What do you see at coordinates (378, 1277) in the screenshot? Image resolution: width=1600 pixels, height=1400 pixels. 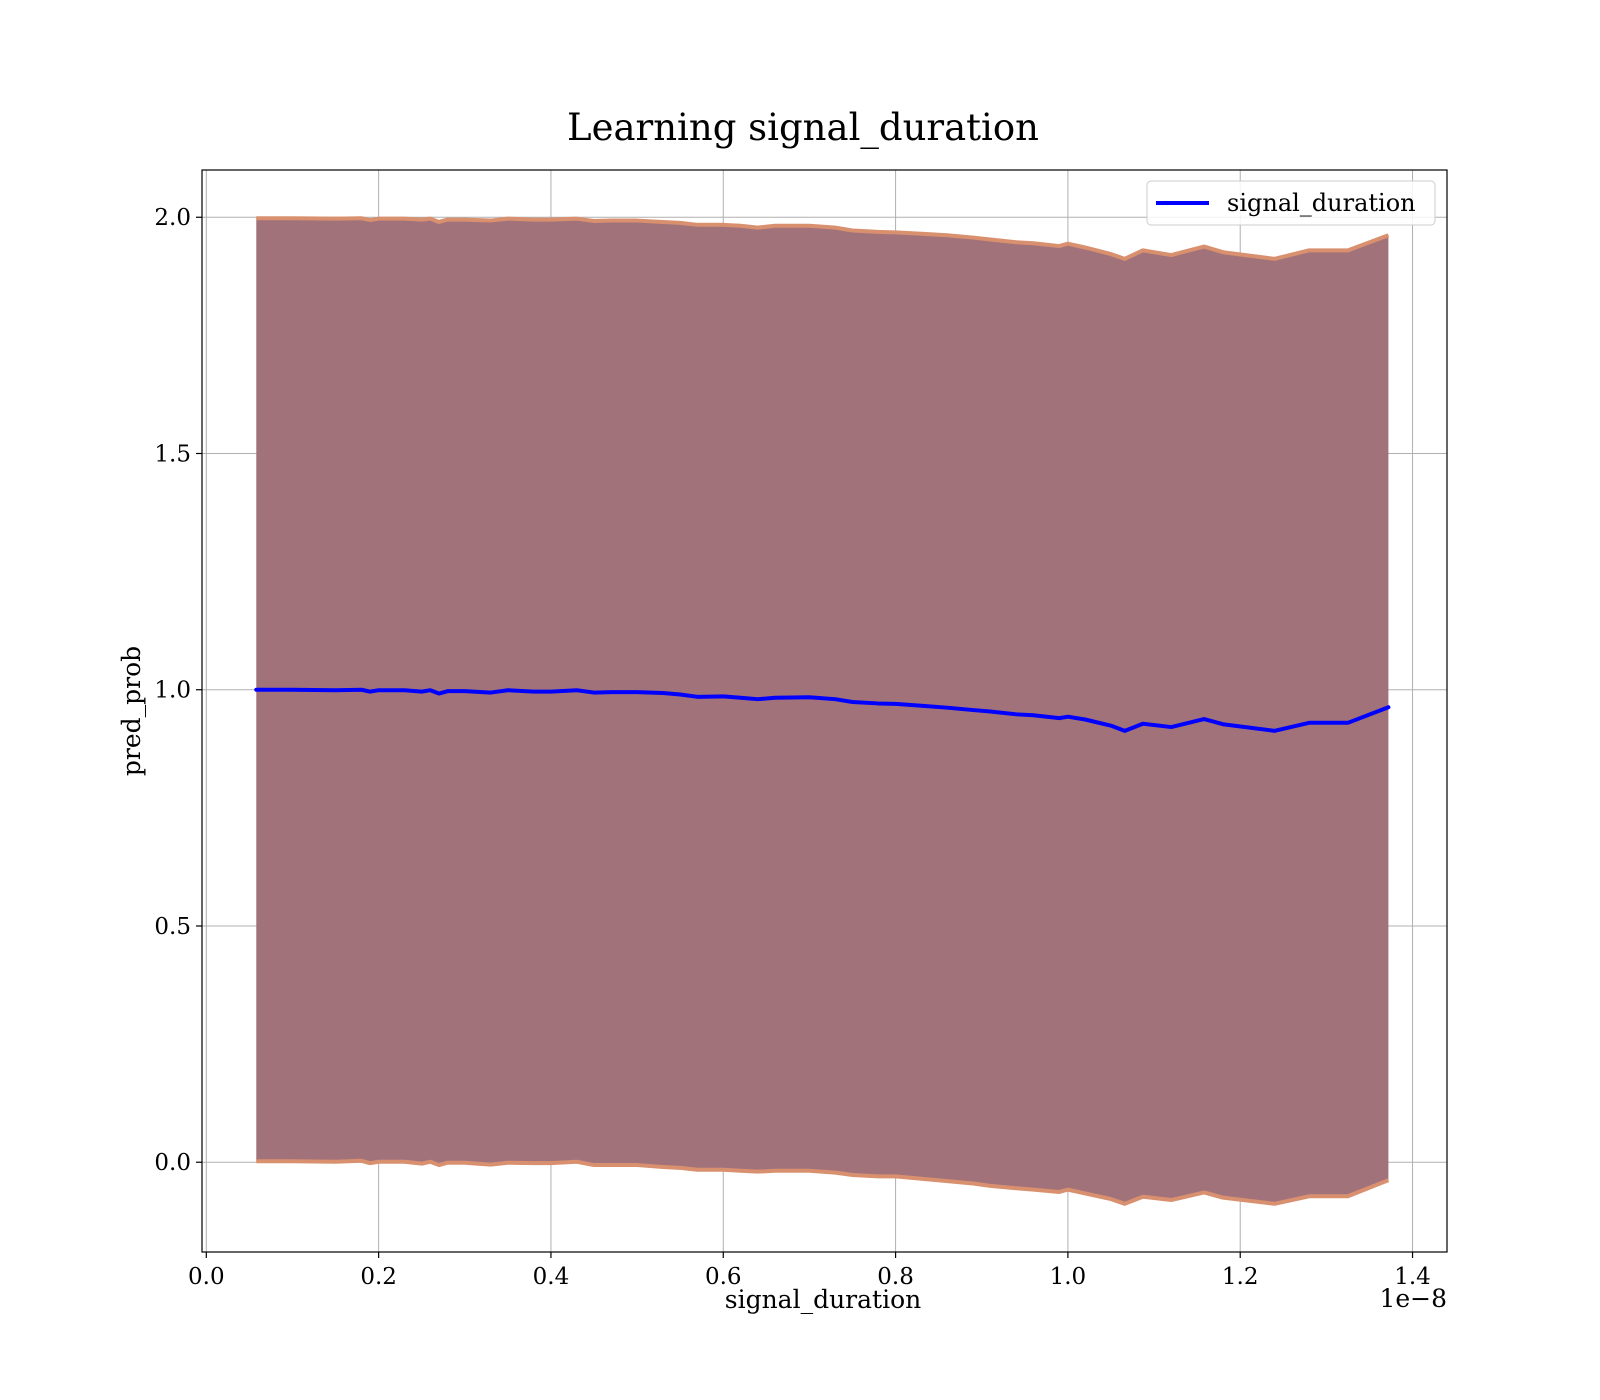 I see `x-tick-label: 0.2` at bounding box center [378, 1277].